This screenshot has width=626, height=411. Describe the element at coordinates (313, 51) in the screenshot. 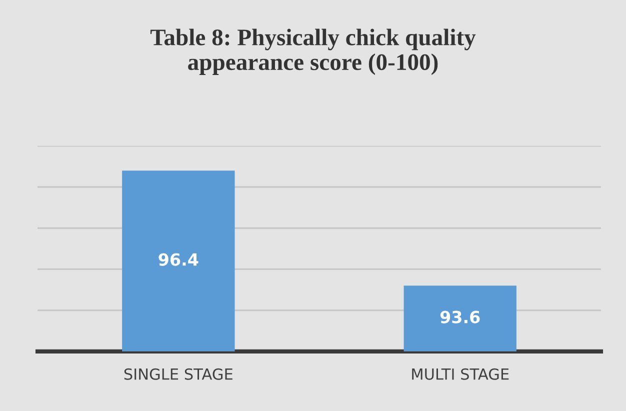

I see `chart-title: Table 8: Physically chick quality appearance score (0-100)` at that location.